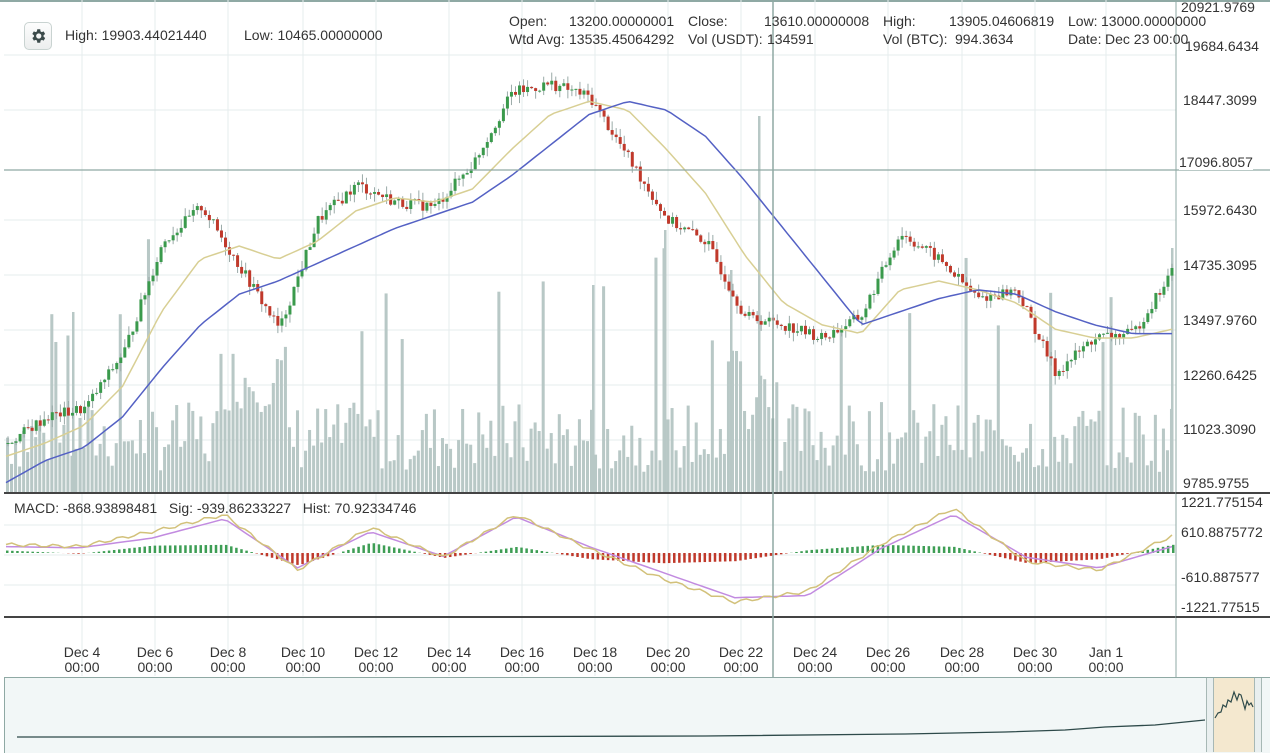 This screenshot has width=1270, height=753. I want to click on price-tick: 20921.9769, so click(1218, 7).